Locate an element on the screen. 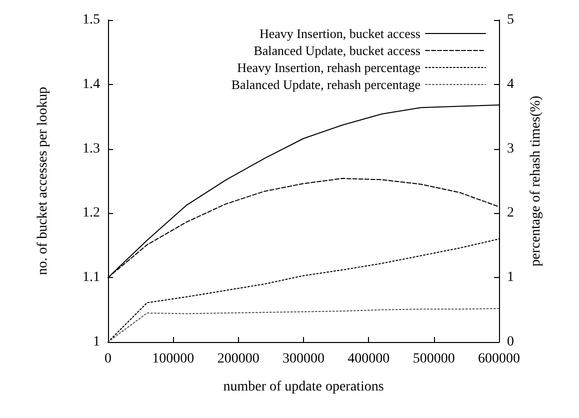 The width and height of the screenshot is (579, 418). legend-label: Heavy Insertion, bucket access is located at coordinates (340, 33).